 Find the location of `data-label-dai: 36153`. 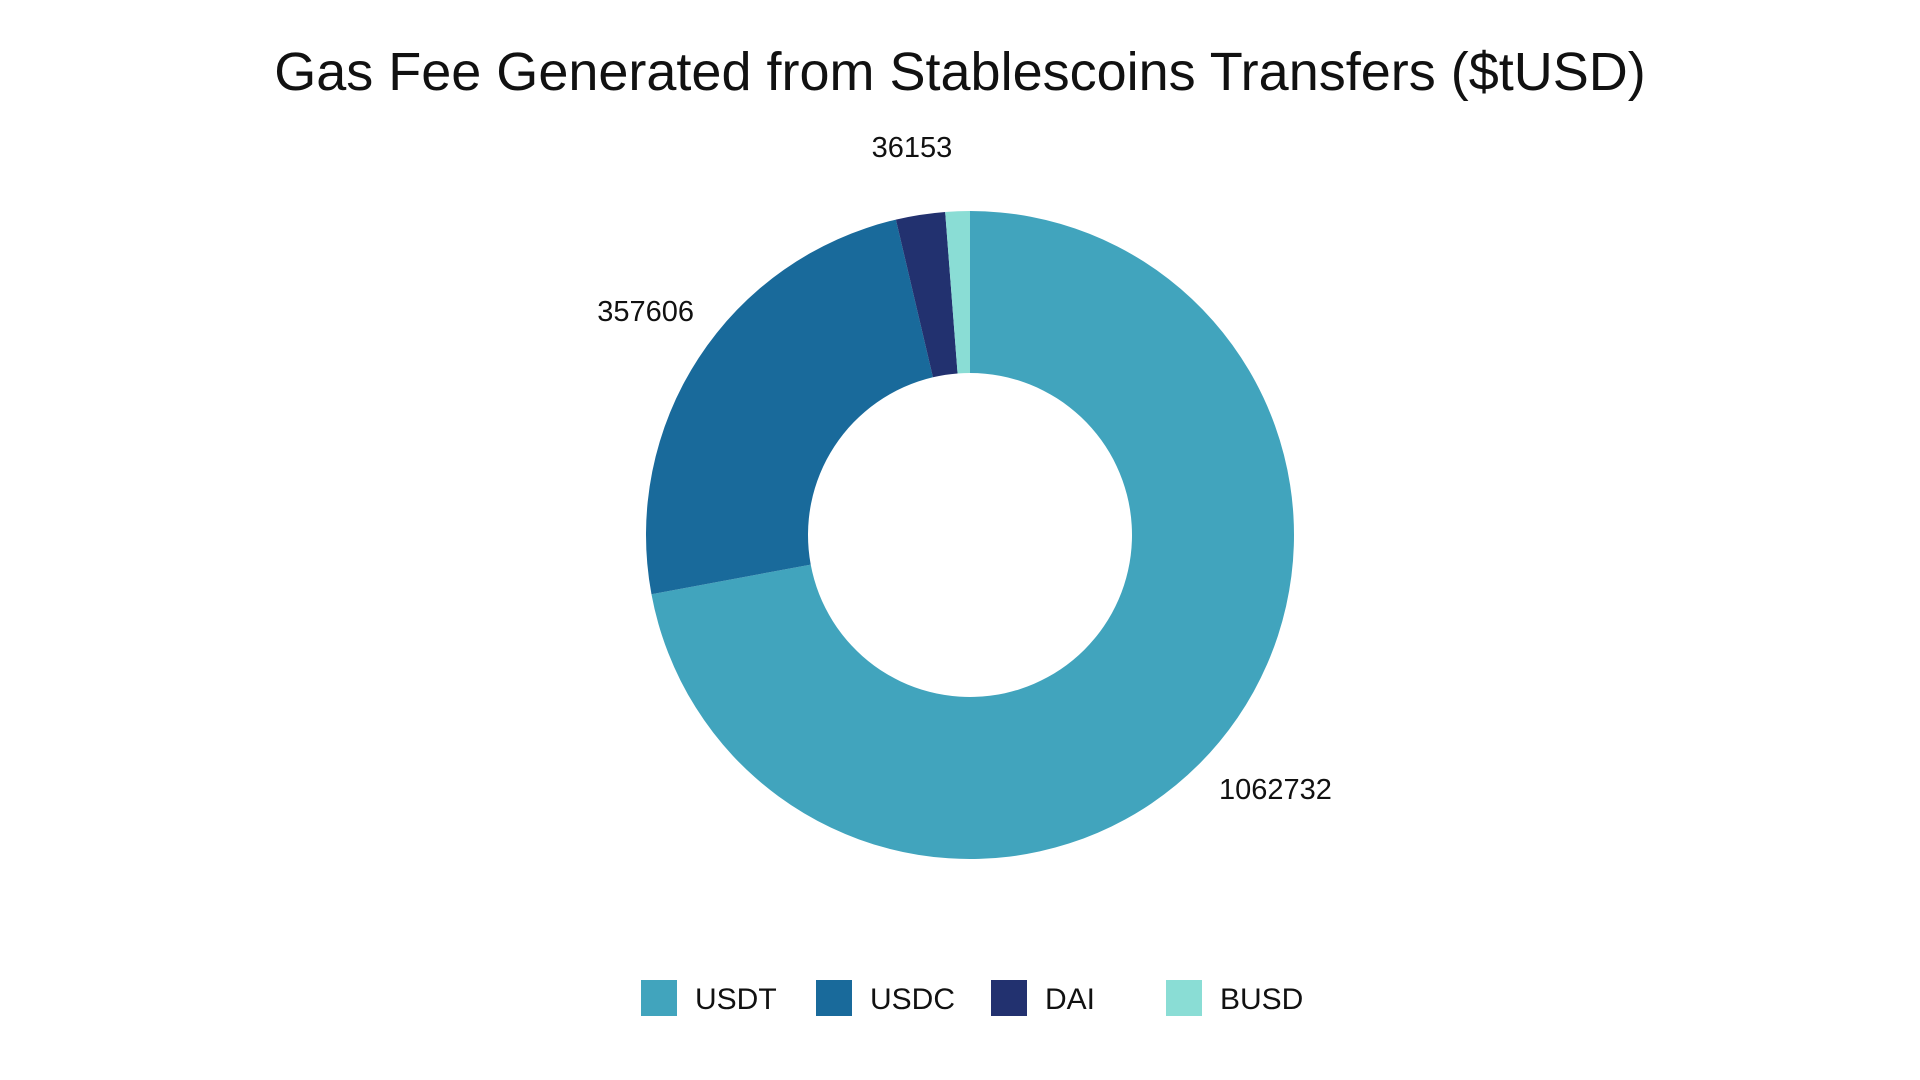

data-label-dai: 36153 is located at coordinates (912, 148).